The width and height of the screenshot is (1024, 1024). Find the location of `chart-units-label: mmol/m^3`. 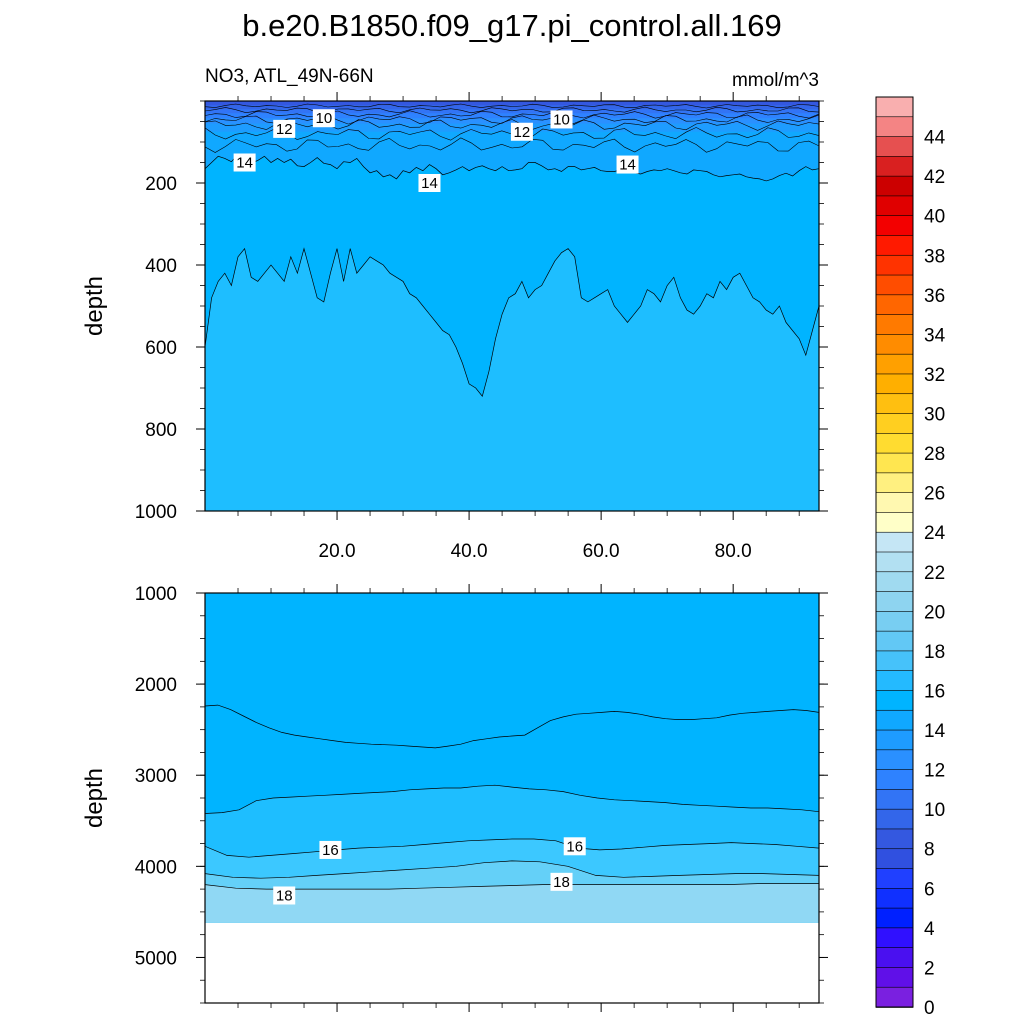

chart-units-label: mmol/m^3 is located at coordinates (775, 80).